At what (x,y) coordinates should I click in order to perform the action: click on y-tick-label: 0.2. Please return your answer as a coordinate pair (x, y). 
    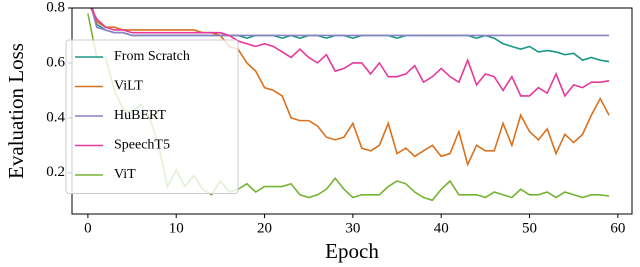
    Looking at the image, I should click on (55, 172).